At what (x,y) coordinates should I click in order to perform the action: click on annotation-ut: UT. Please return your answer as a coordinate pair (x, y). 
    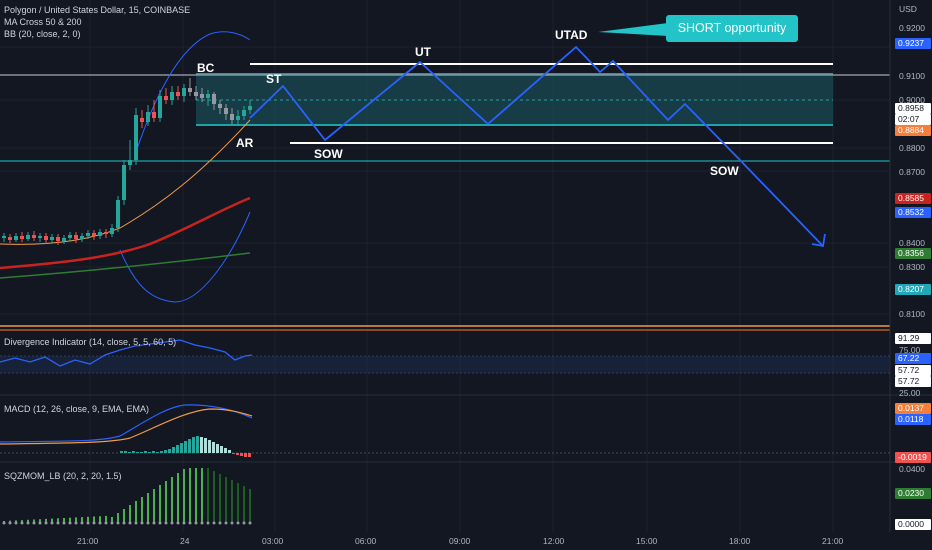
    Looking at the image, I should click on (423, 52).